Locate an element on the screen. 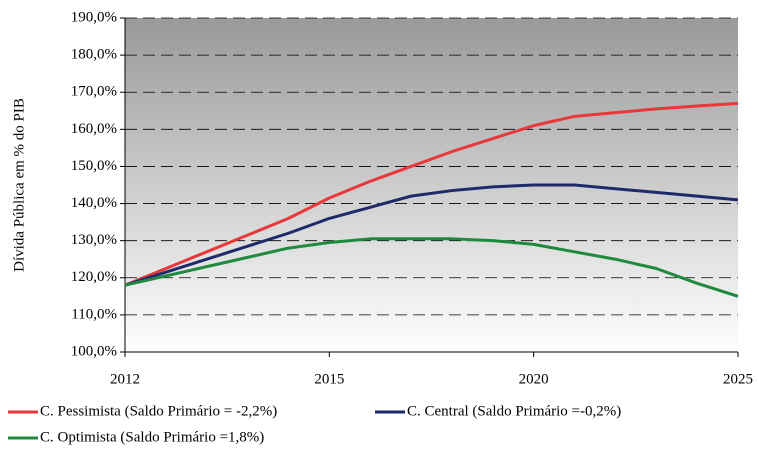 Image resolution: width=758 pixels, height=449 pixels. x-tick-label: 2020 is located at coordinates (534, 379).